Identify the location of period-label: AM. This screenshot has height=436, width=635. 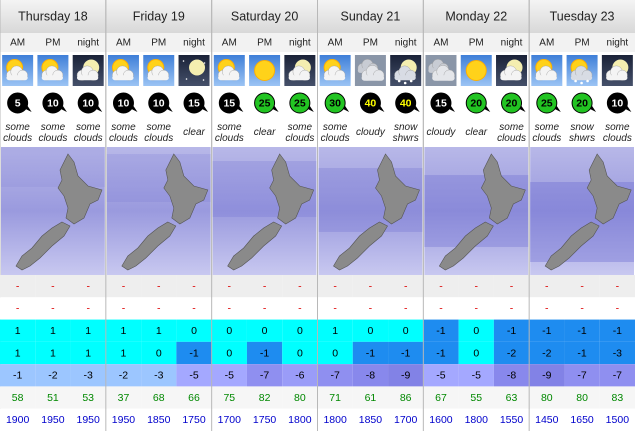
(546, 43).